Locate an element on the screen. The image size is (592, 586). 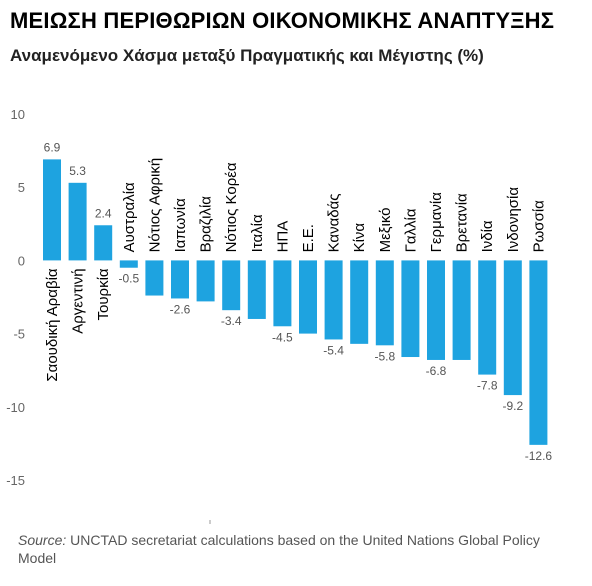
data-label: -3.4 is located at coordinates (231, 321).